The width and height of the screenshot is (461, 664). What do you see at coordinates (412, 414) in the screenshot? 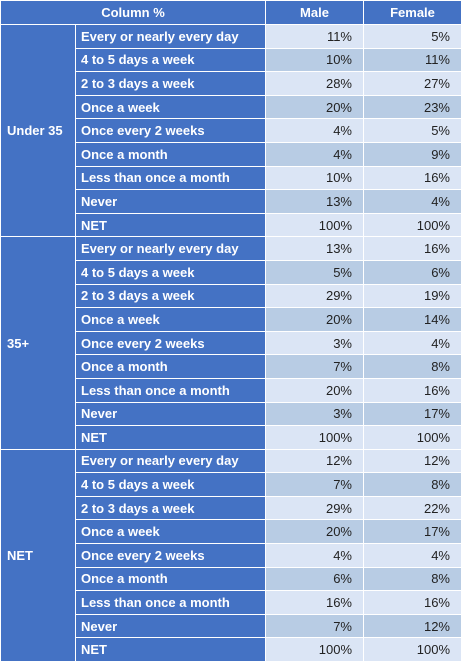
I see `cell-female: 17%` at bounding box center [412, 414].